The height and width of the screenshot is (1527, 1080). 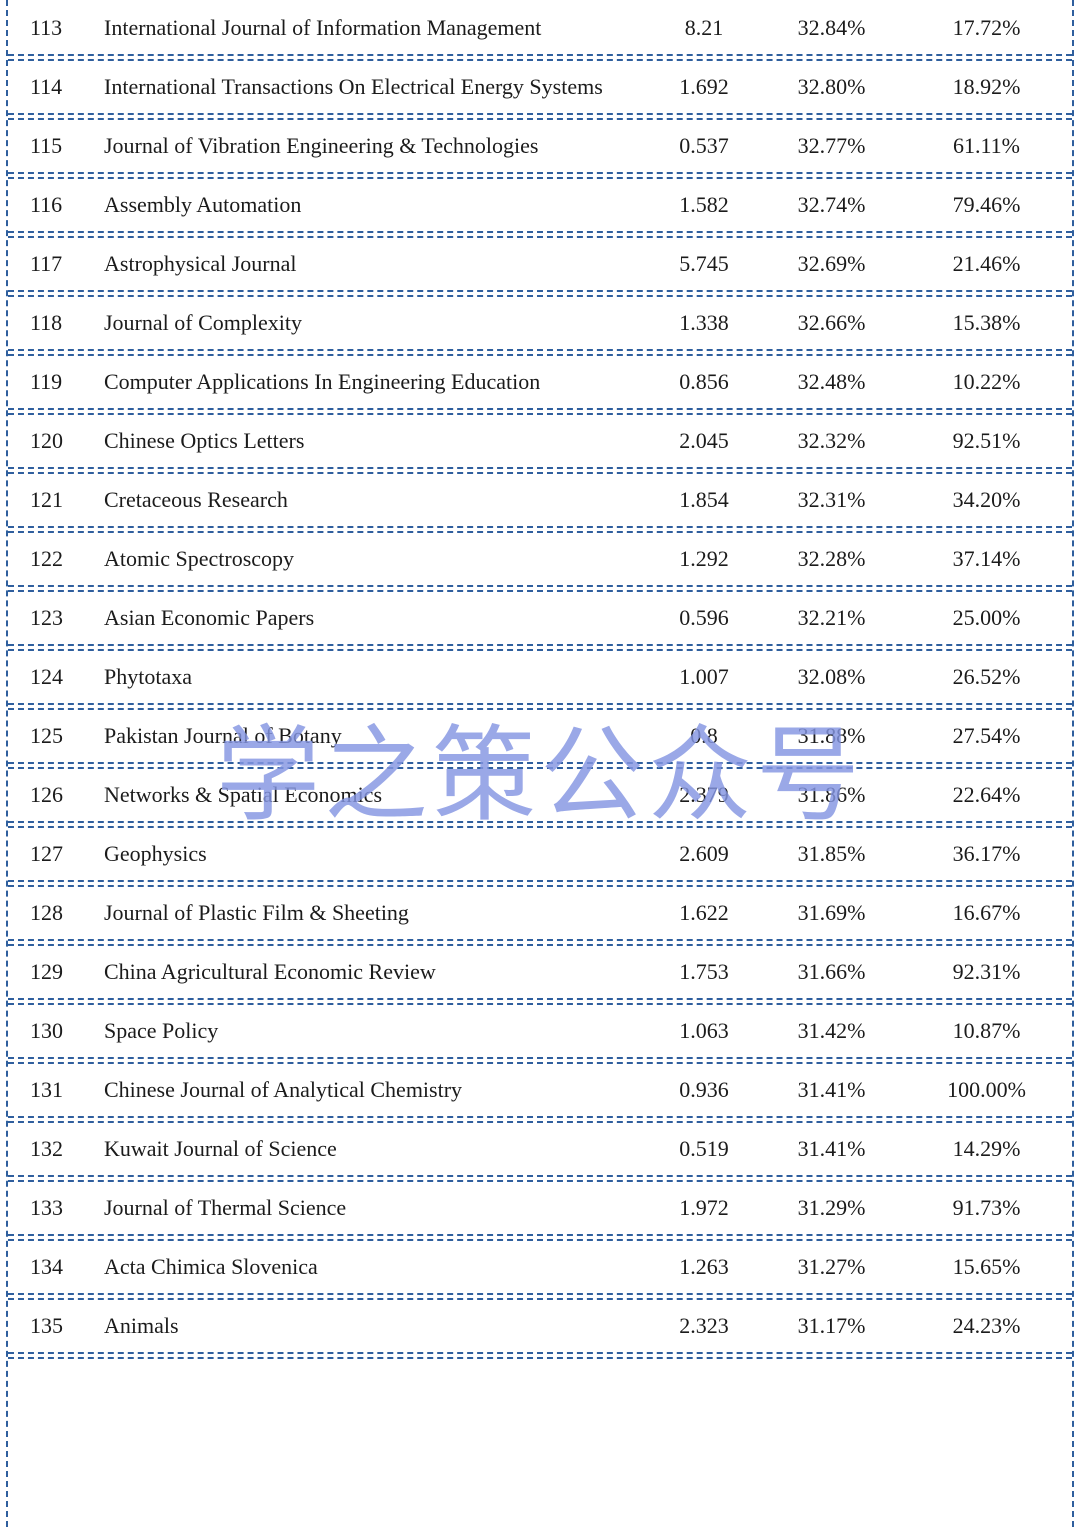 What do you see at coordinates (986, 264) in the screenshot?
I see `percent-cell-2: 21.46%` at bounding box center [986, 264].